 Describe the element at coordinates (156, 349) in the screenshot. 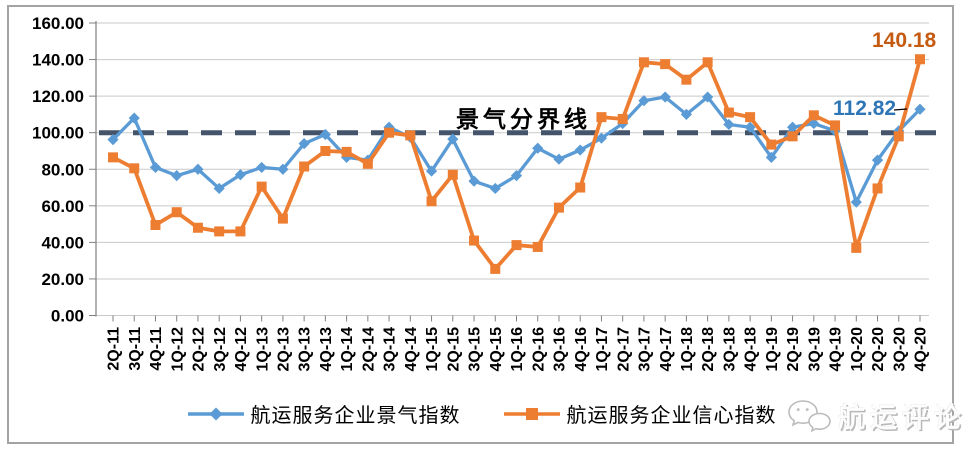

I see `x-tick-label: 4Q-11` at that location.